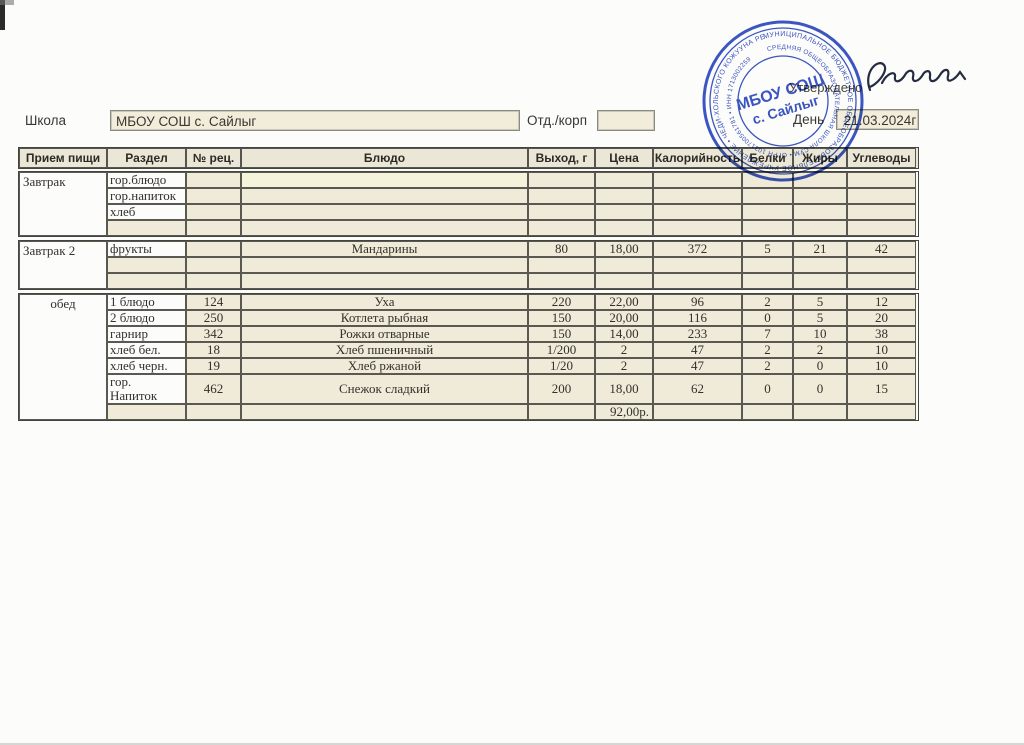 Image resolution: width=1024 pixels, height=745 pixels. I want to click on cell-razdel: 2 блюдо, so click(146, 318).